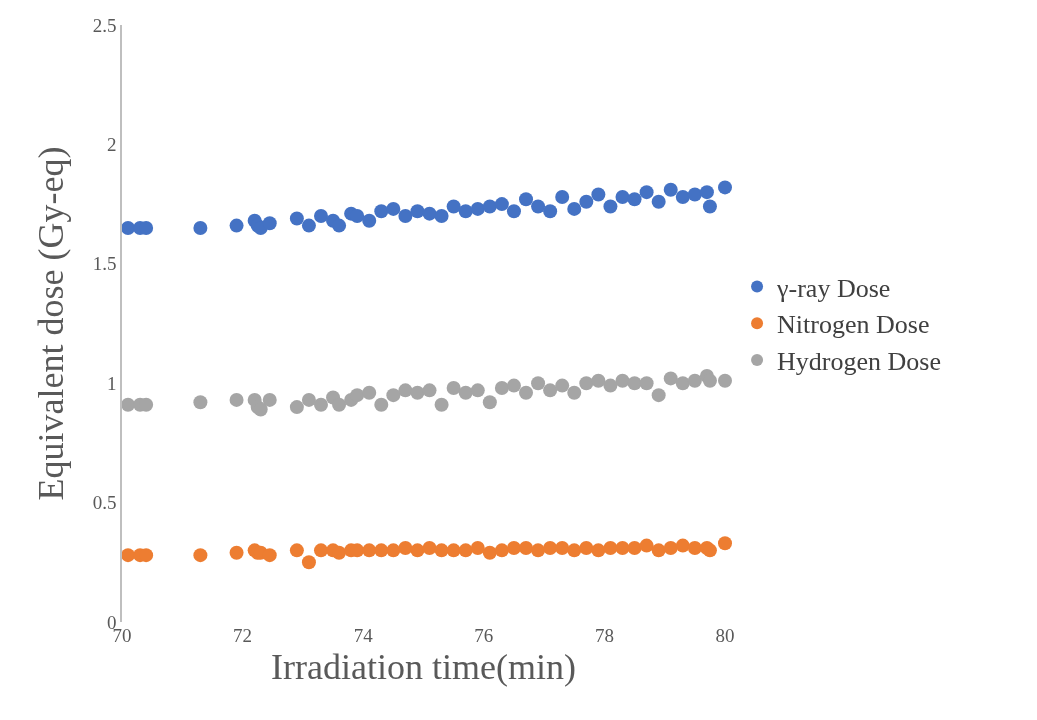 The height and width of the screenshot is (720, 1037). Describe the element at coordinates (51, 323) in the screenshot. I see `y-axis-title: Equivalent dose (Gy-eq)` at that location.